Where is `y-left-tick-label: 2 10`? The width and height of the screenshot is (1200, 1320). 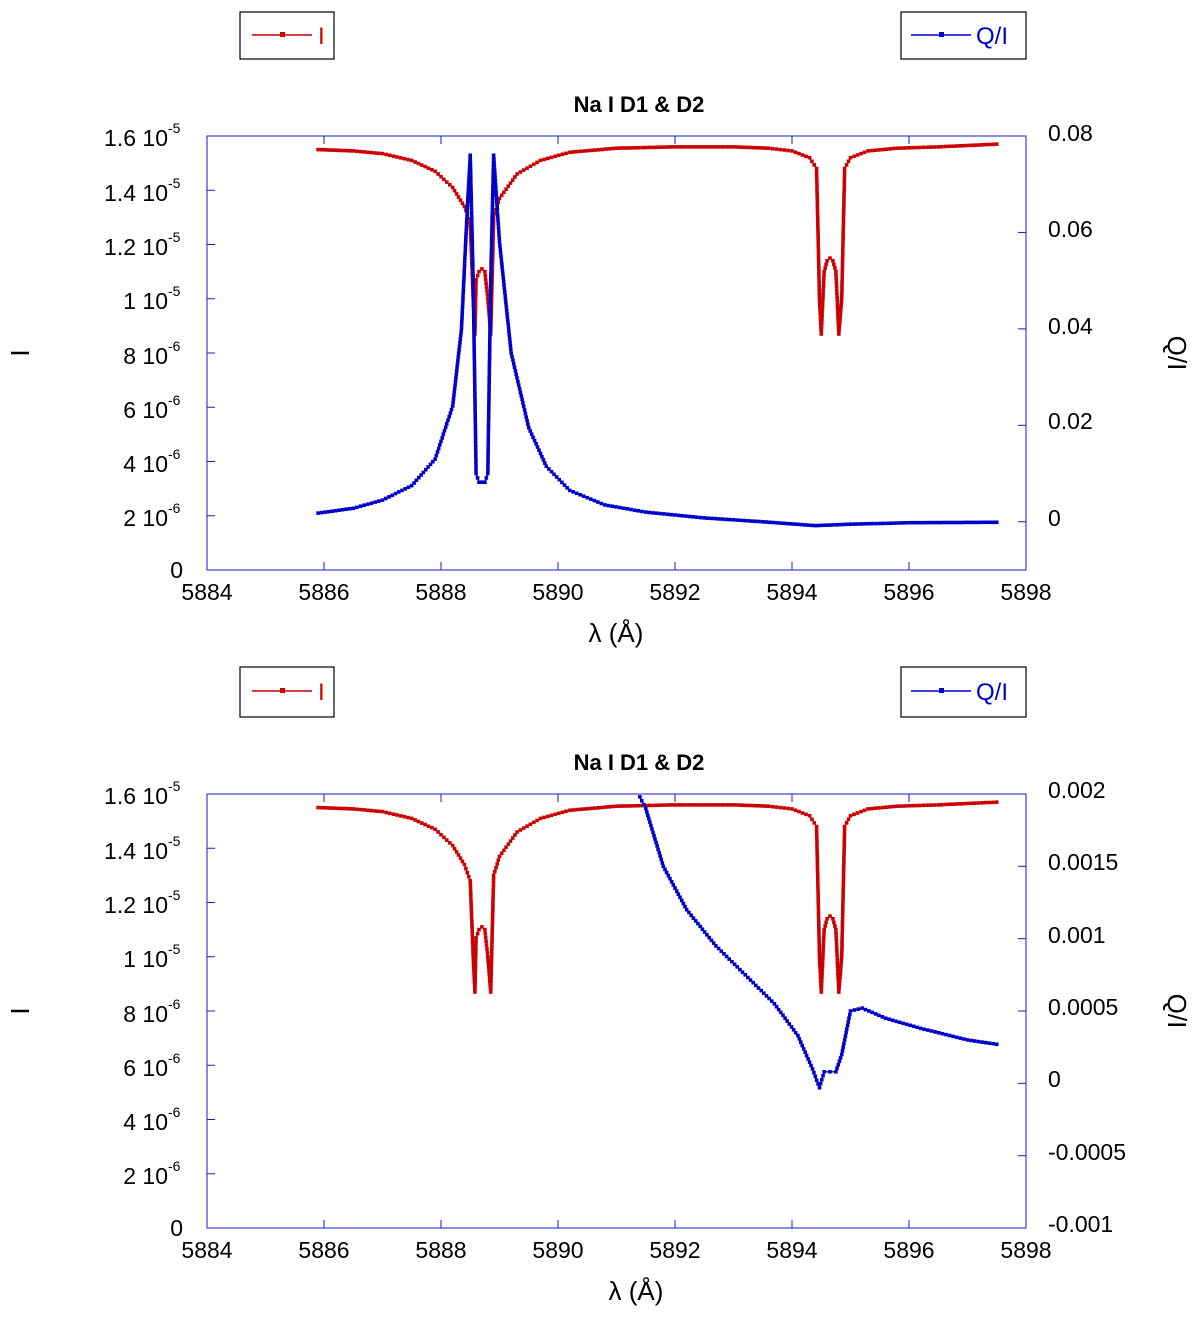
y-left-tick-label: 2 10 is located at coordinates (145, 518).